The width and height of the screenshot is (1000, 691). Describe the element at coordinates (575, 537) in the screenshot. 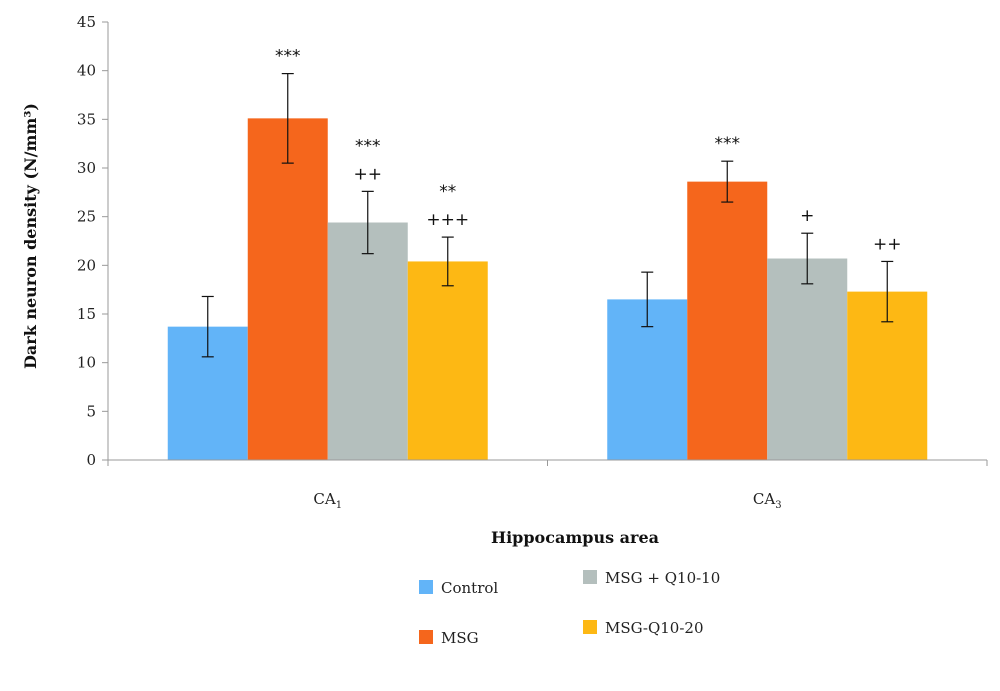

I see `x-axis-label: Hippocampus area` at that location.